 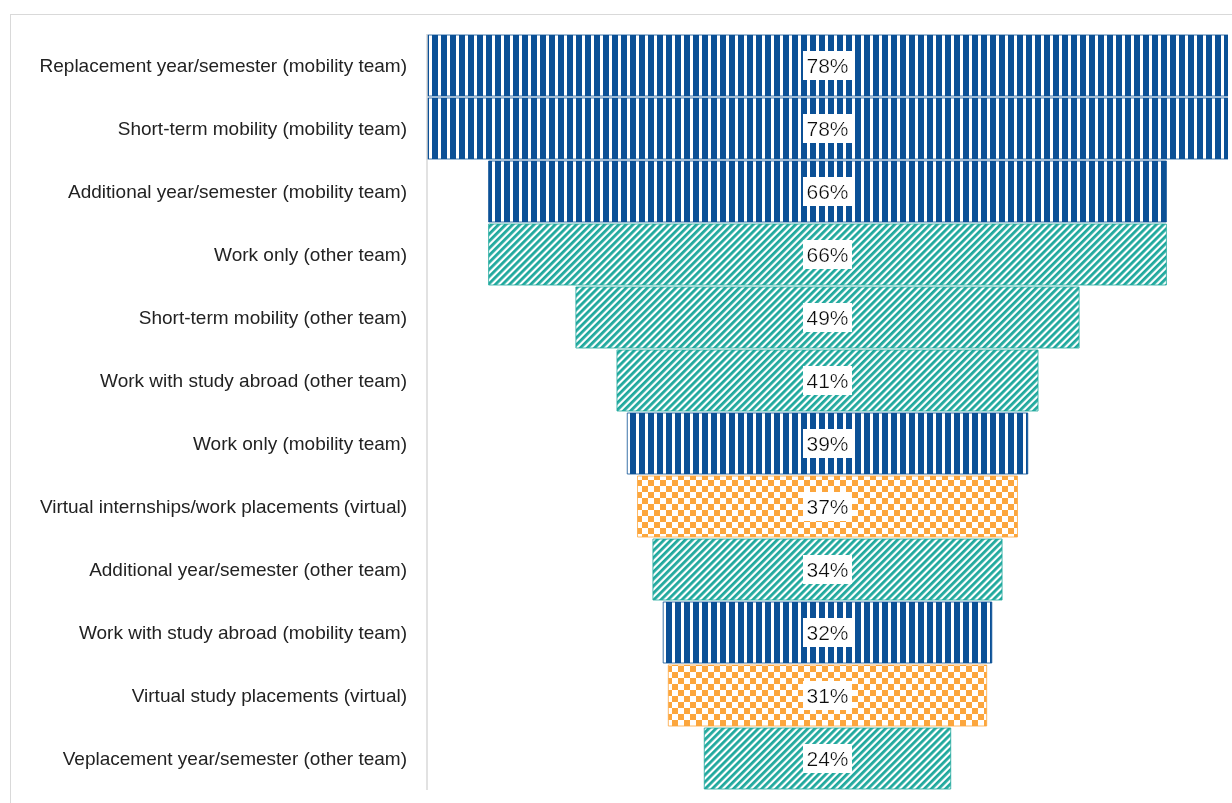 I want to click on category-label: Virtual study placements (virtual), so click(x=269, y=696).